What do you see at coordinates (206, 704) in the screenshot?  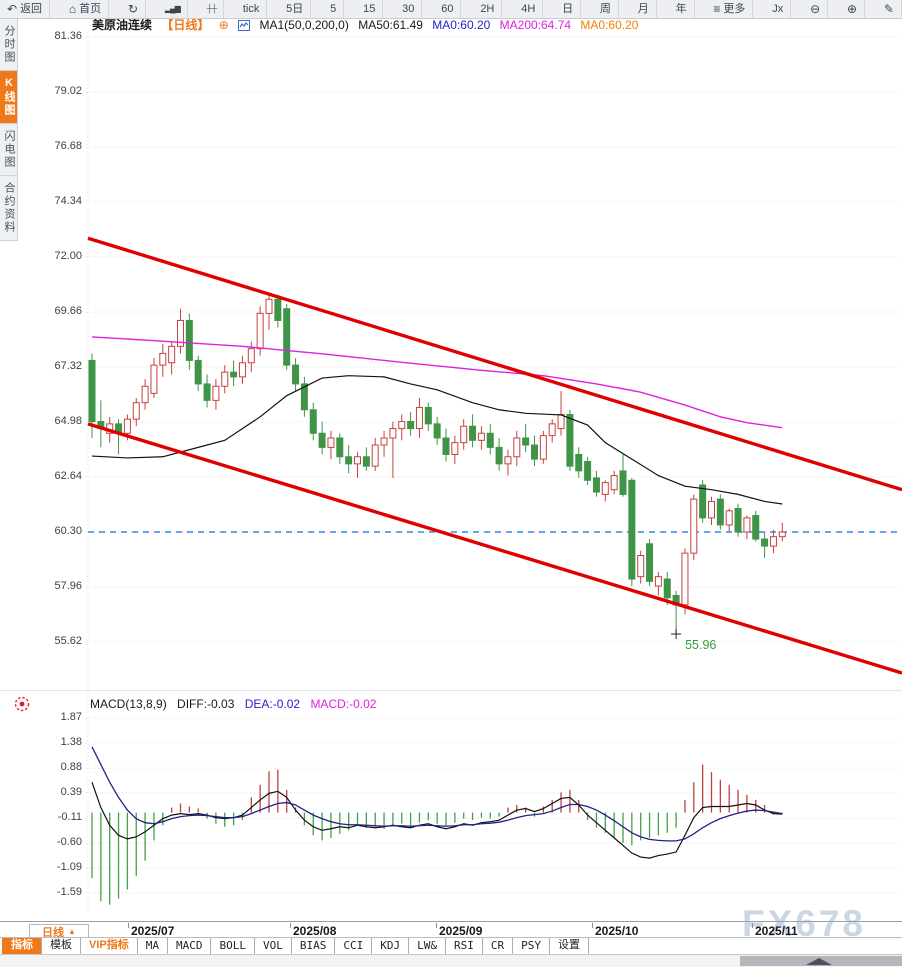 I see `macd-diff-value: DIFF:-0.03` at bounding box center [206, 704].